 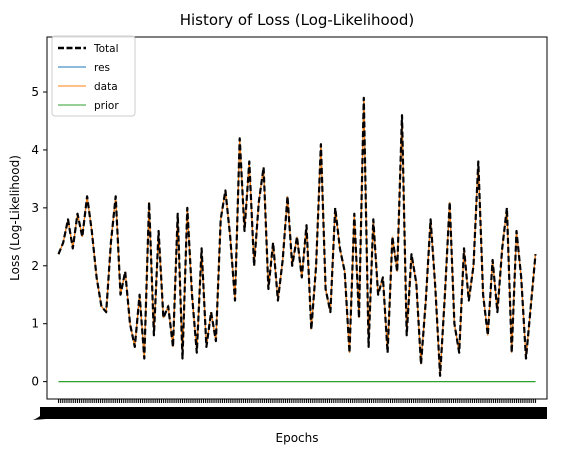 What do you see at coordinates (35, 150) in the screenshot?
I see `y-tick-label: 4` at bounding box center [35, 150].